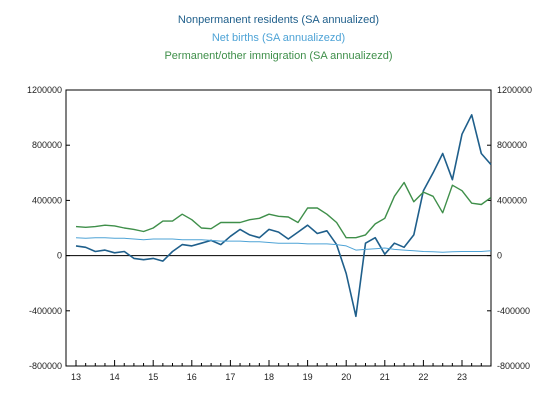  What do you see at coordinates (45, 366) in the screenshot?
I see `left-y-tick-label: -800000` at bounding box center [45, 366].